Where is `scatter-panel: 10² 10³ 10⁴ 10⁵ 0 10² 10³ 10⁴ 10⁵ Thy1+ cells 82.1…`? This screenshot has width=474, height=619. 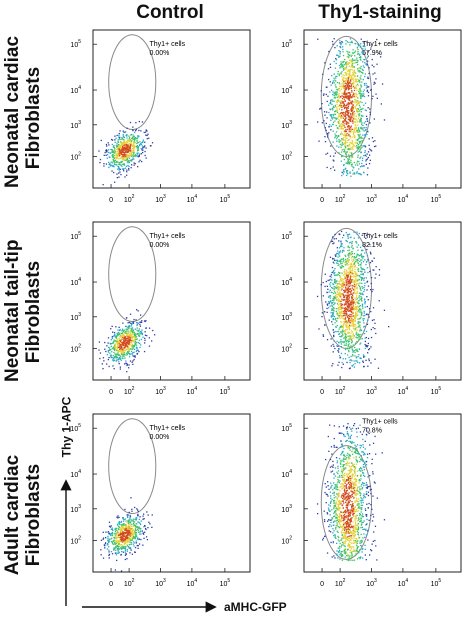 scatter-panel: 10² 10³ 10⁴ 10⁵ 0 10² 10³ 10⁴ 10⁵ Thy1+ cells 82.1… is located at coordinates (371, 308).